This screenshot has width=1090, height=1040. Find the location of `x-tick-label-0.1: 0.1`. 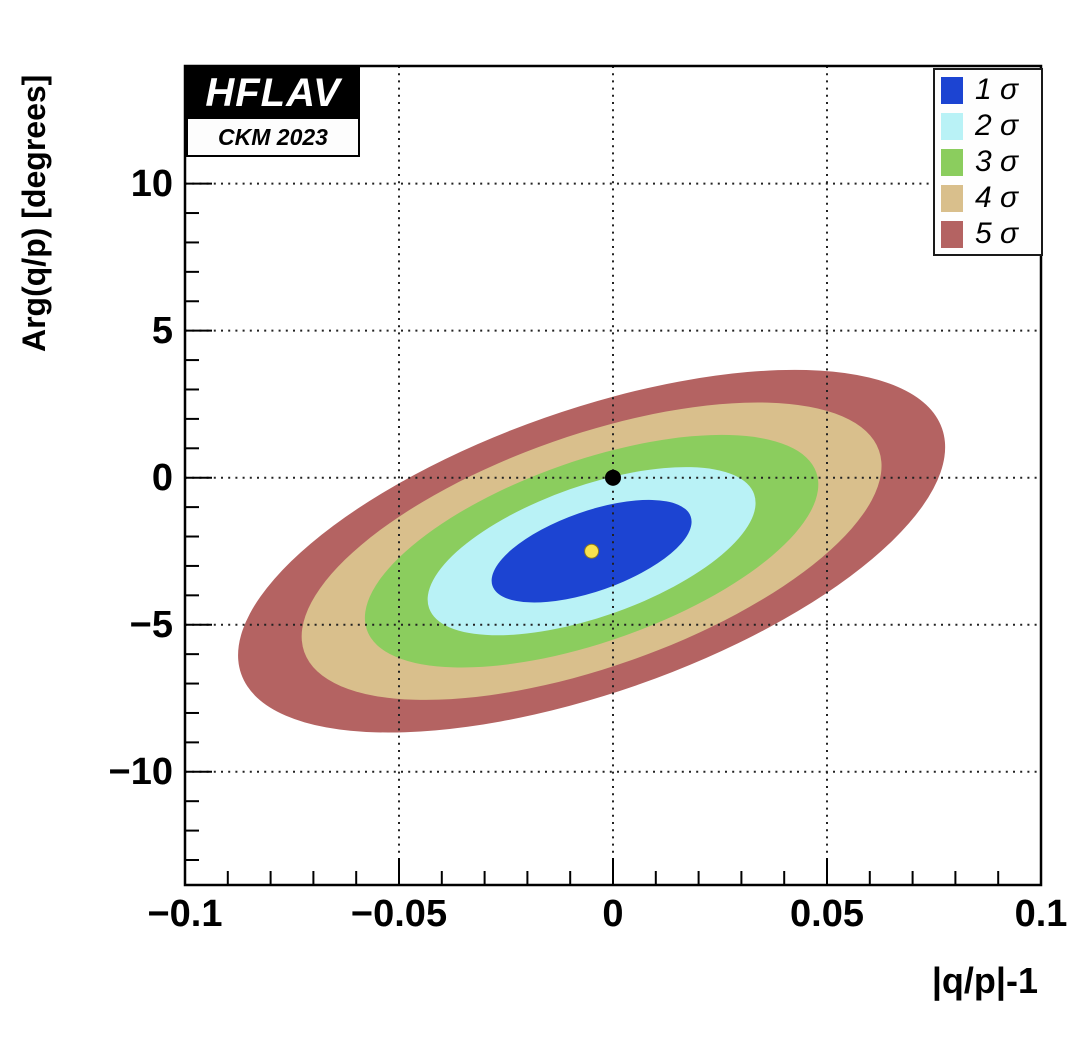

x-tick-label-0.1: 0.1 is located at coordinates (1041, 914).